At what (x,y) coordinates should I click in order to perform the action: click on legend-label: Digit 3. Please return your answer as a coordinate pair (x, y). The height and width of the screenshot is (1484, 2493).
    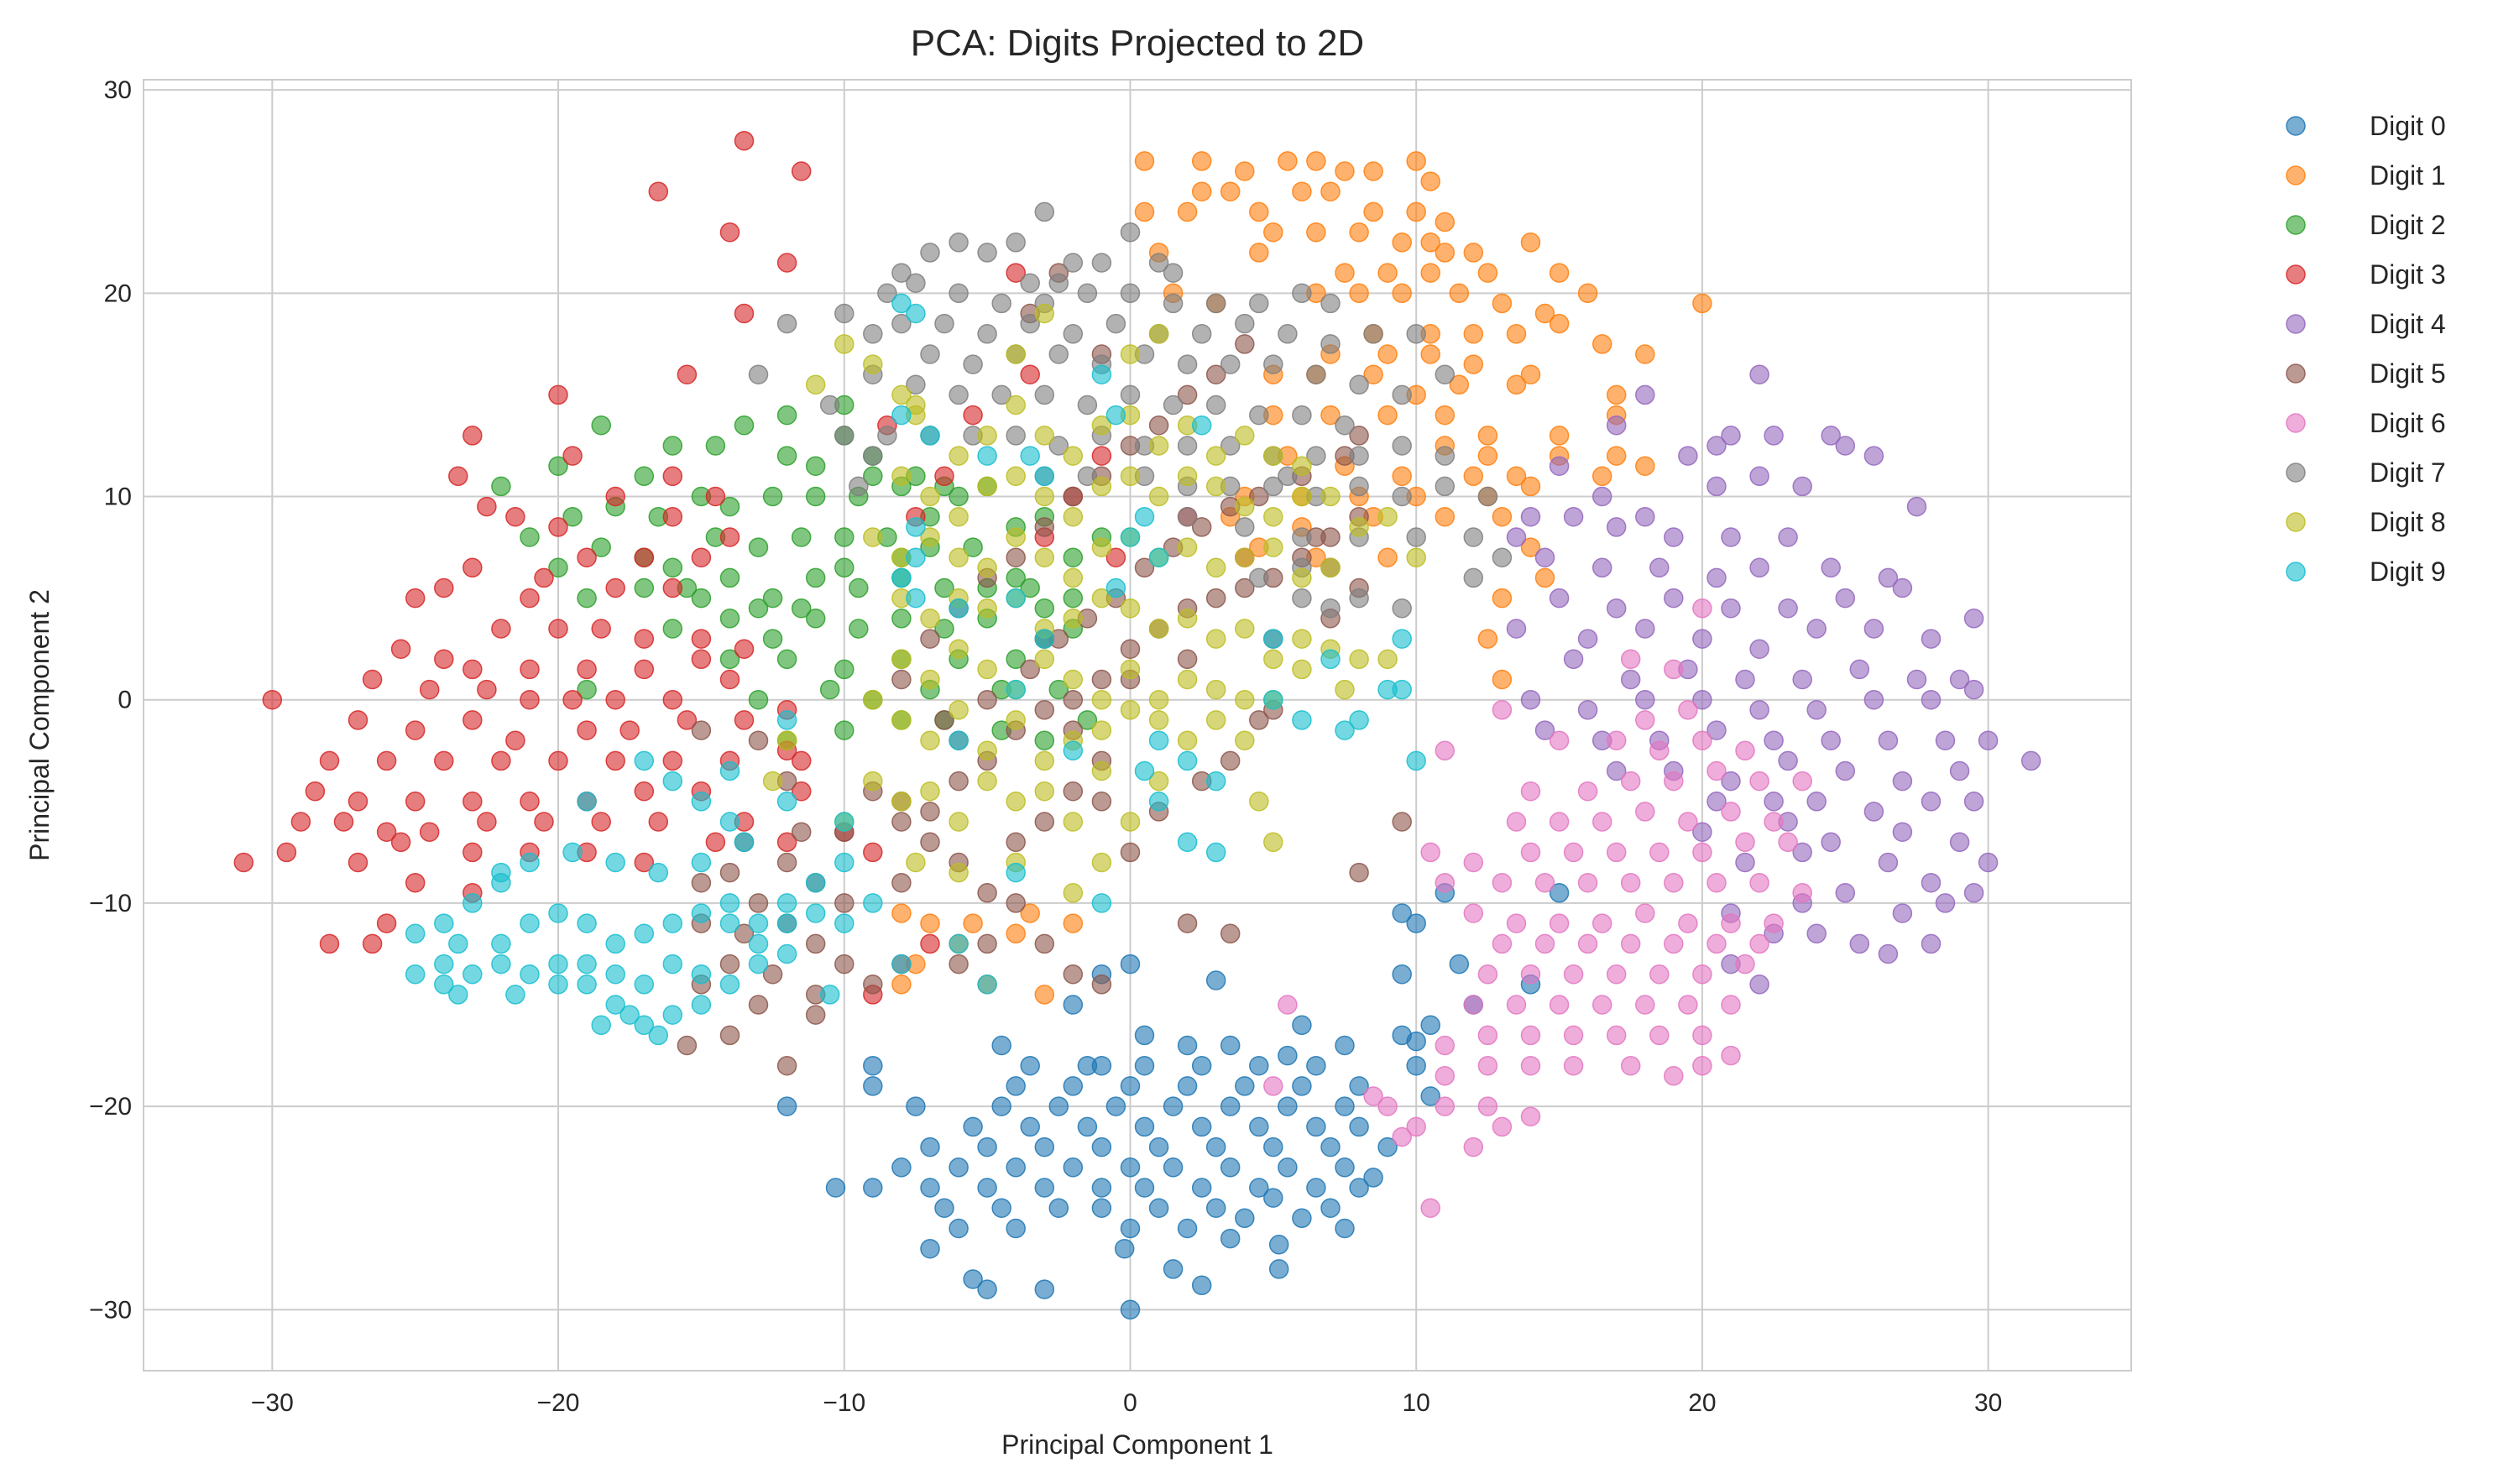
    Looking at the image, I should click on (2408, 274).